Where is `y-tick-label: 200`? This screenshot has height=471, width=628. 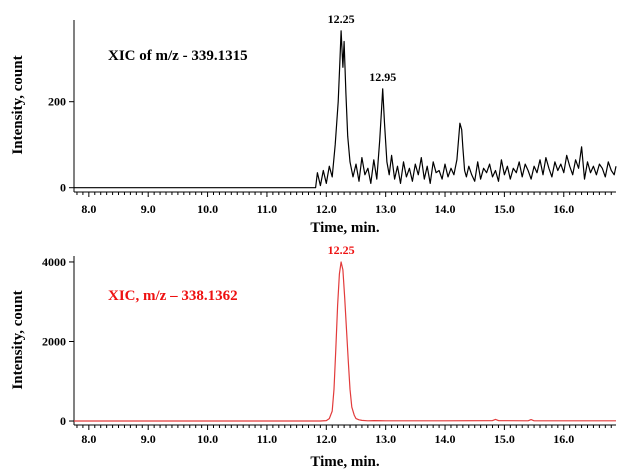 y-tick-label: 200 is located at coordinates (57, 102).